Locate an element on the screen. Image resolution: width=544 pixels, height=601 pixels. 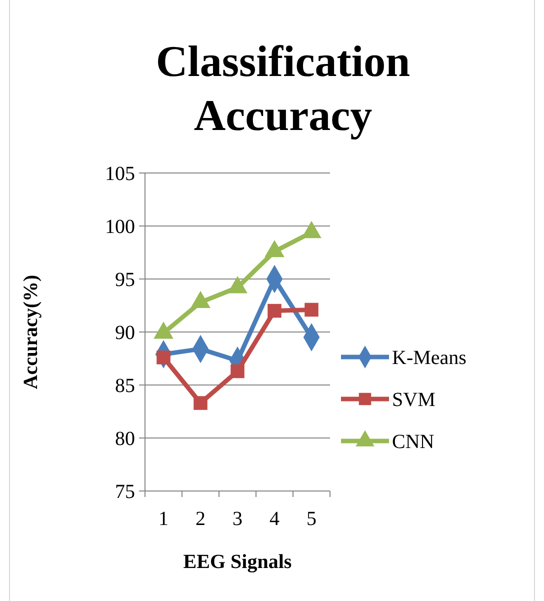
legend-label: CNN is located at coordinates (413, 442).